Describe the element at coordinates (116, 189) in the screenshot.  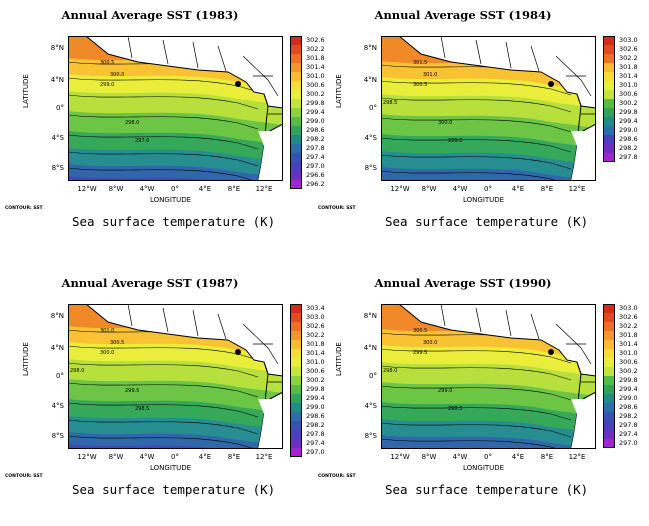
I see `x-tick-label: 8°W` at that location.